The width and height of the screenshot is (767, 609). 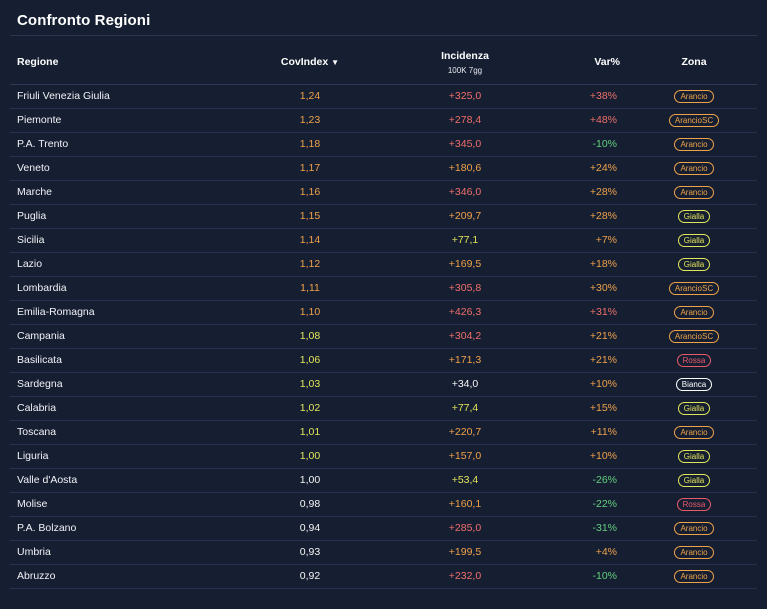 What do you see at coordinates (47, 480) in the screenshot?
I see `region-name: Valle d'Aosta` at bounding box center [47, 480].